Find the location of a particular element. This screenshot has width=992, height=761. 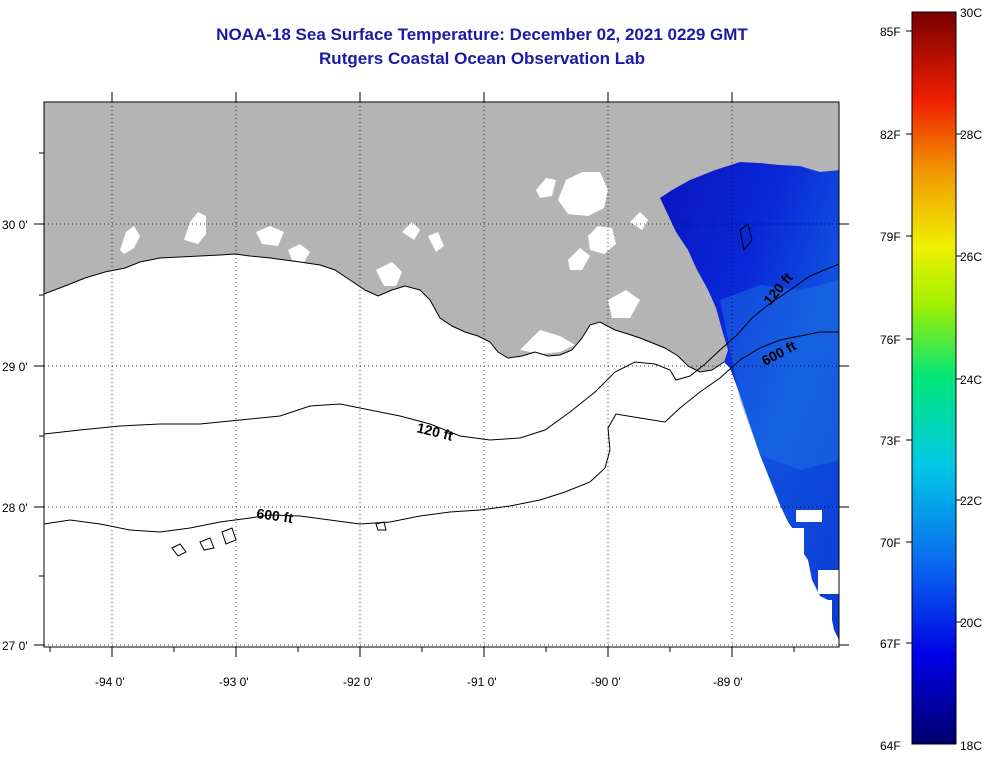

coastline is located at coordinates (384, 313).